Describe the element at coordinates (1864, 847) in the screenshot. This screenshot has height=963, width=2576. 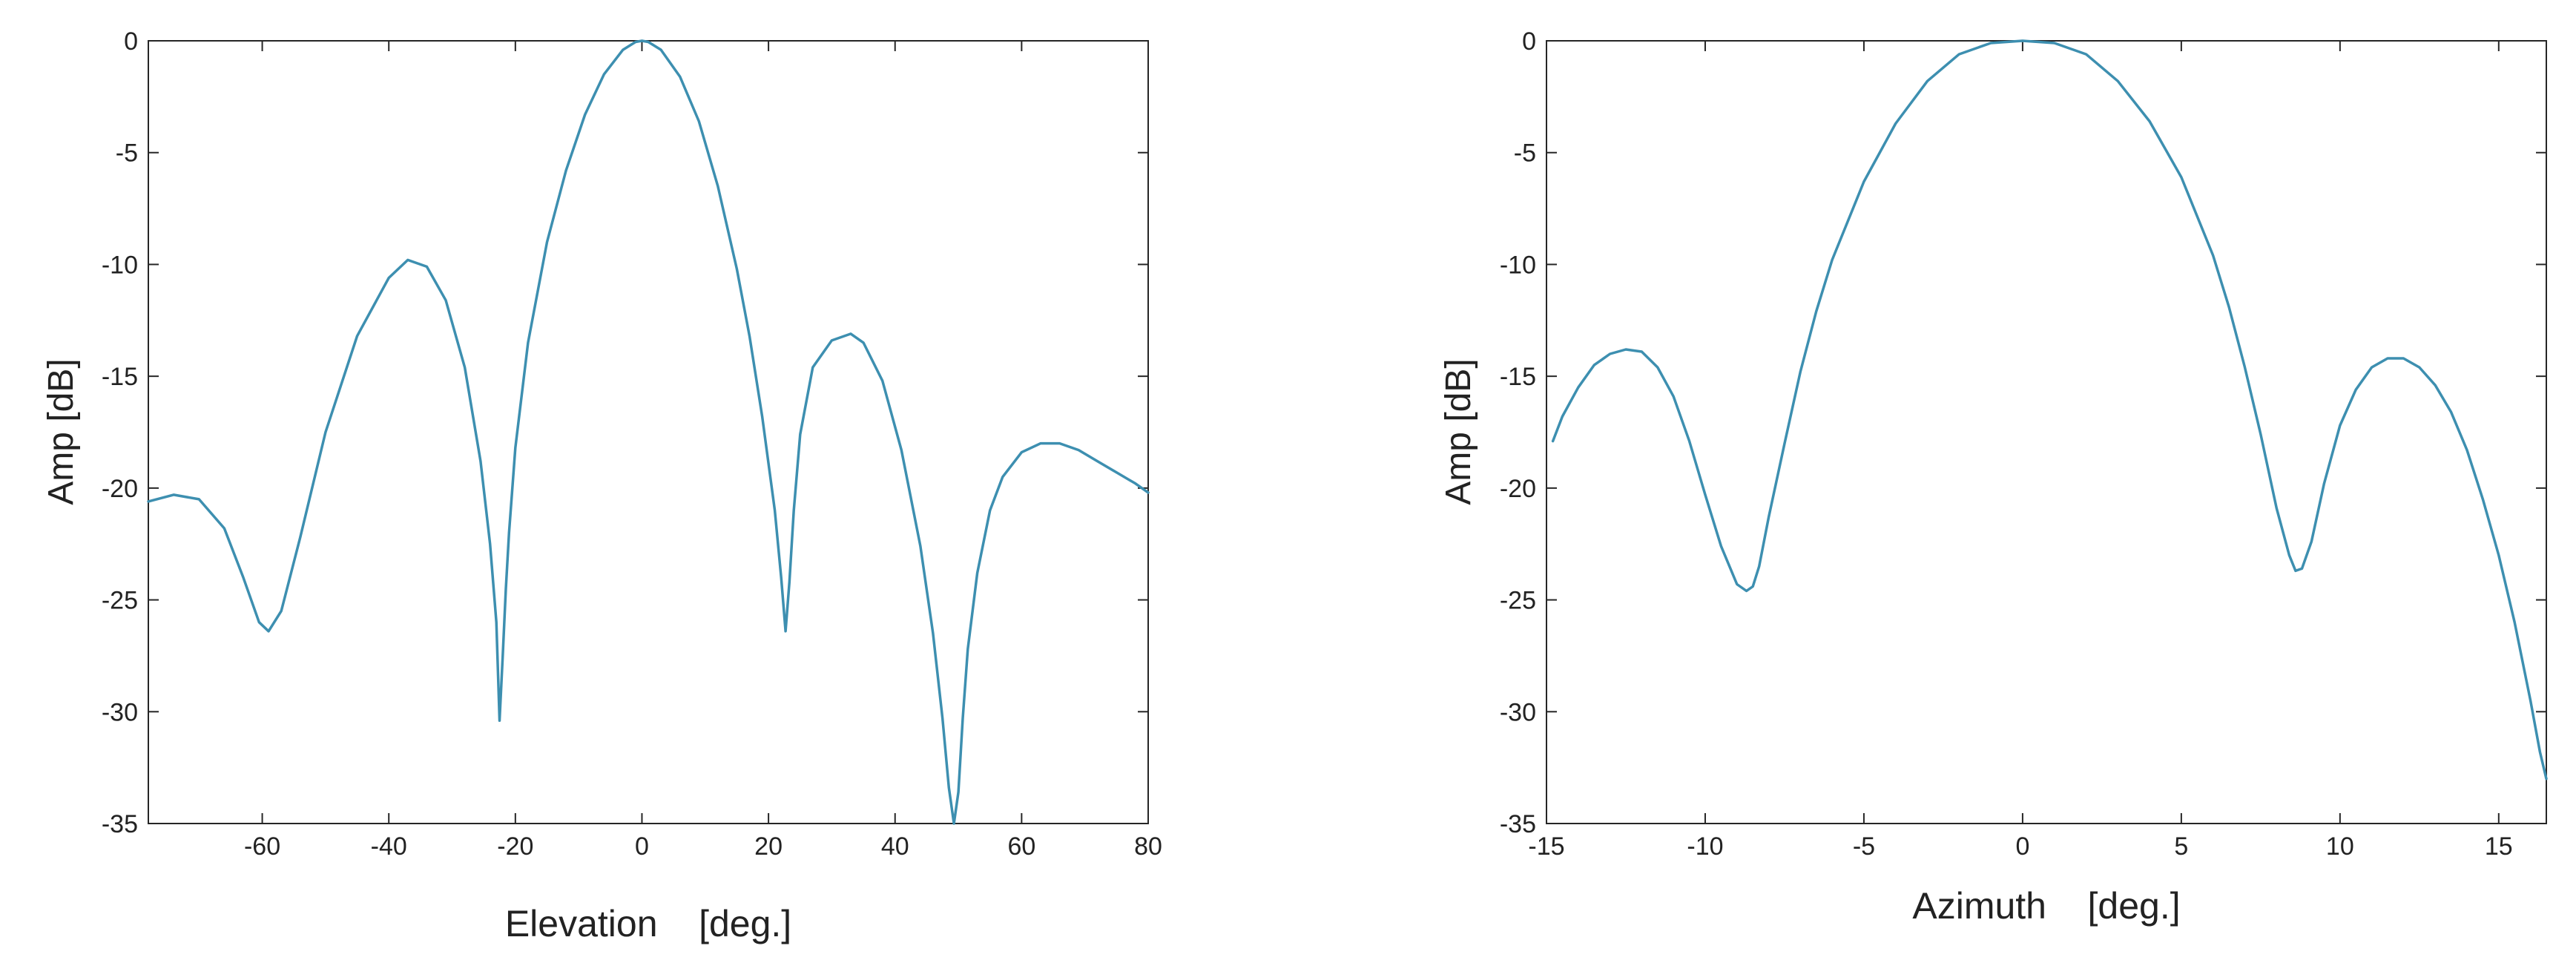
I see `x-tick-label: -5` at that location.